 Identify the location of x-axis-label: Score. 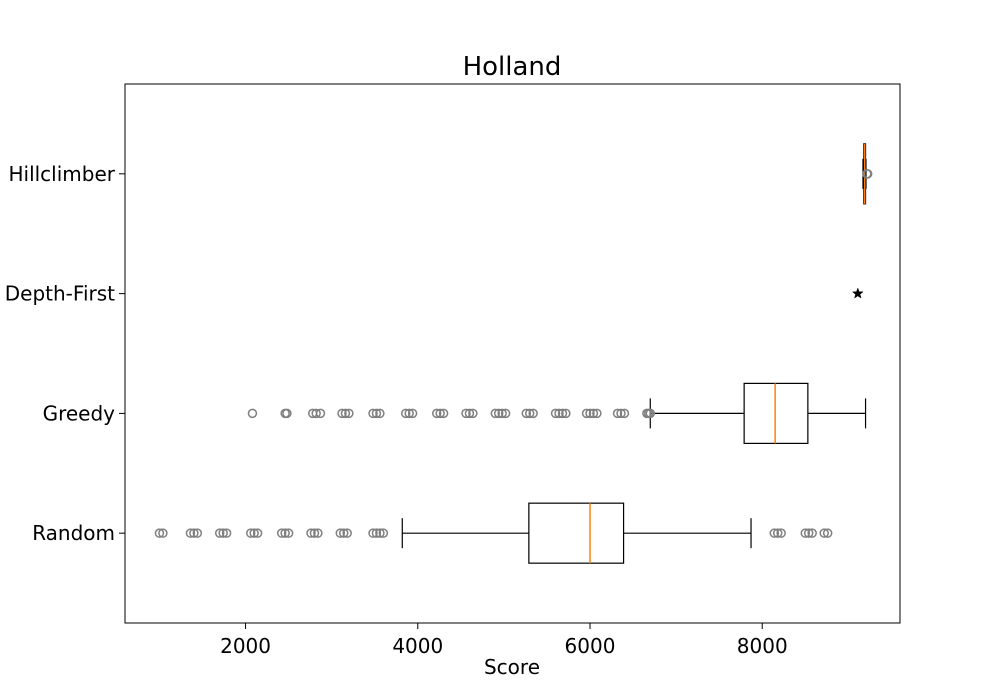
(512, 667).